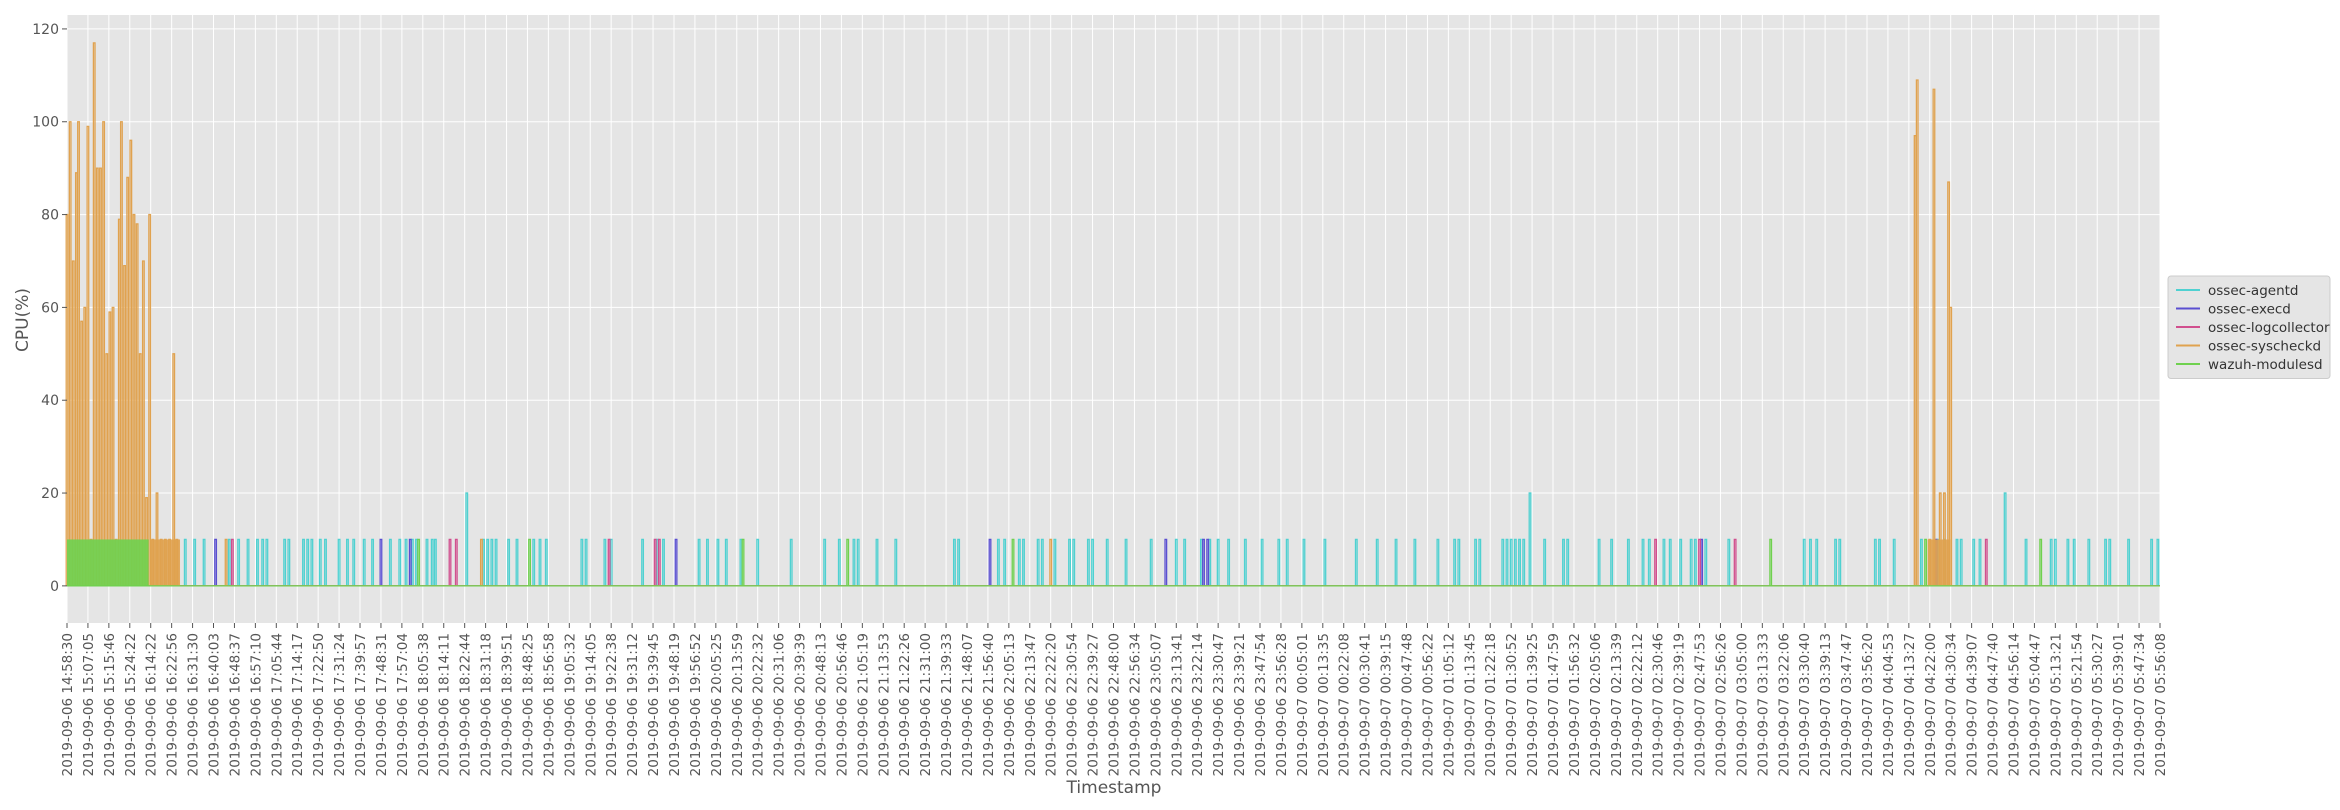  I want to click on x-tick-label: 2019-09-06 20:48:13, so click(821, 704).